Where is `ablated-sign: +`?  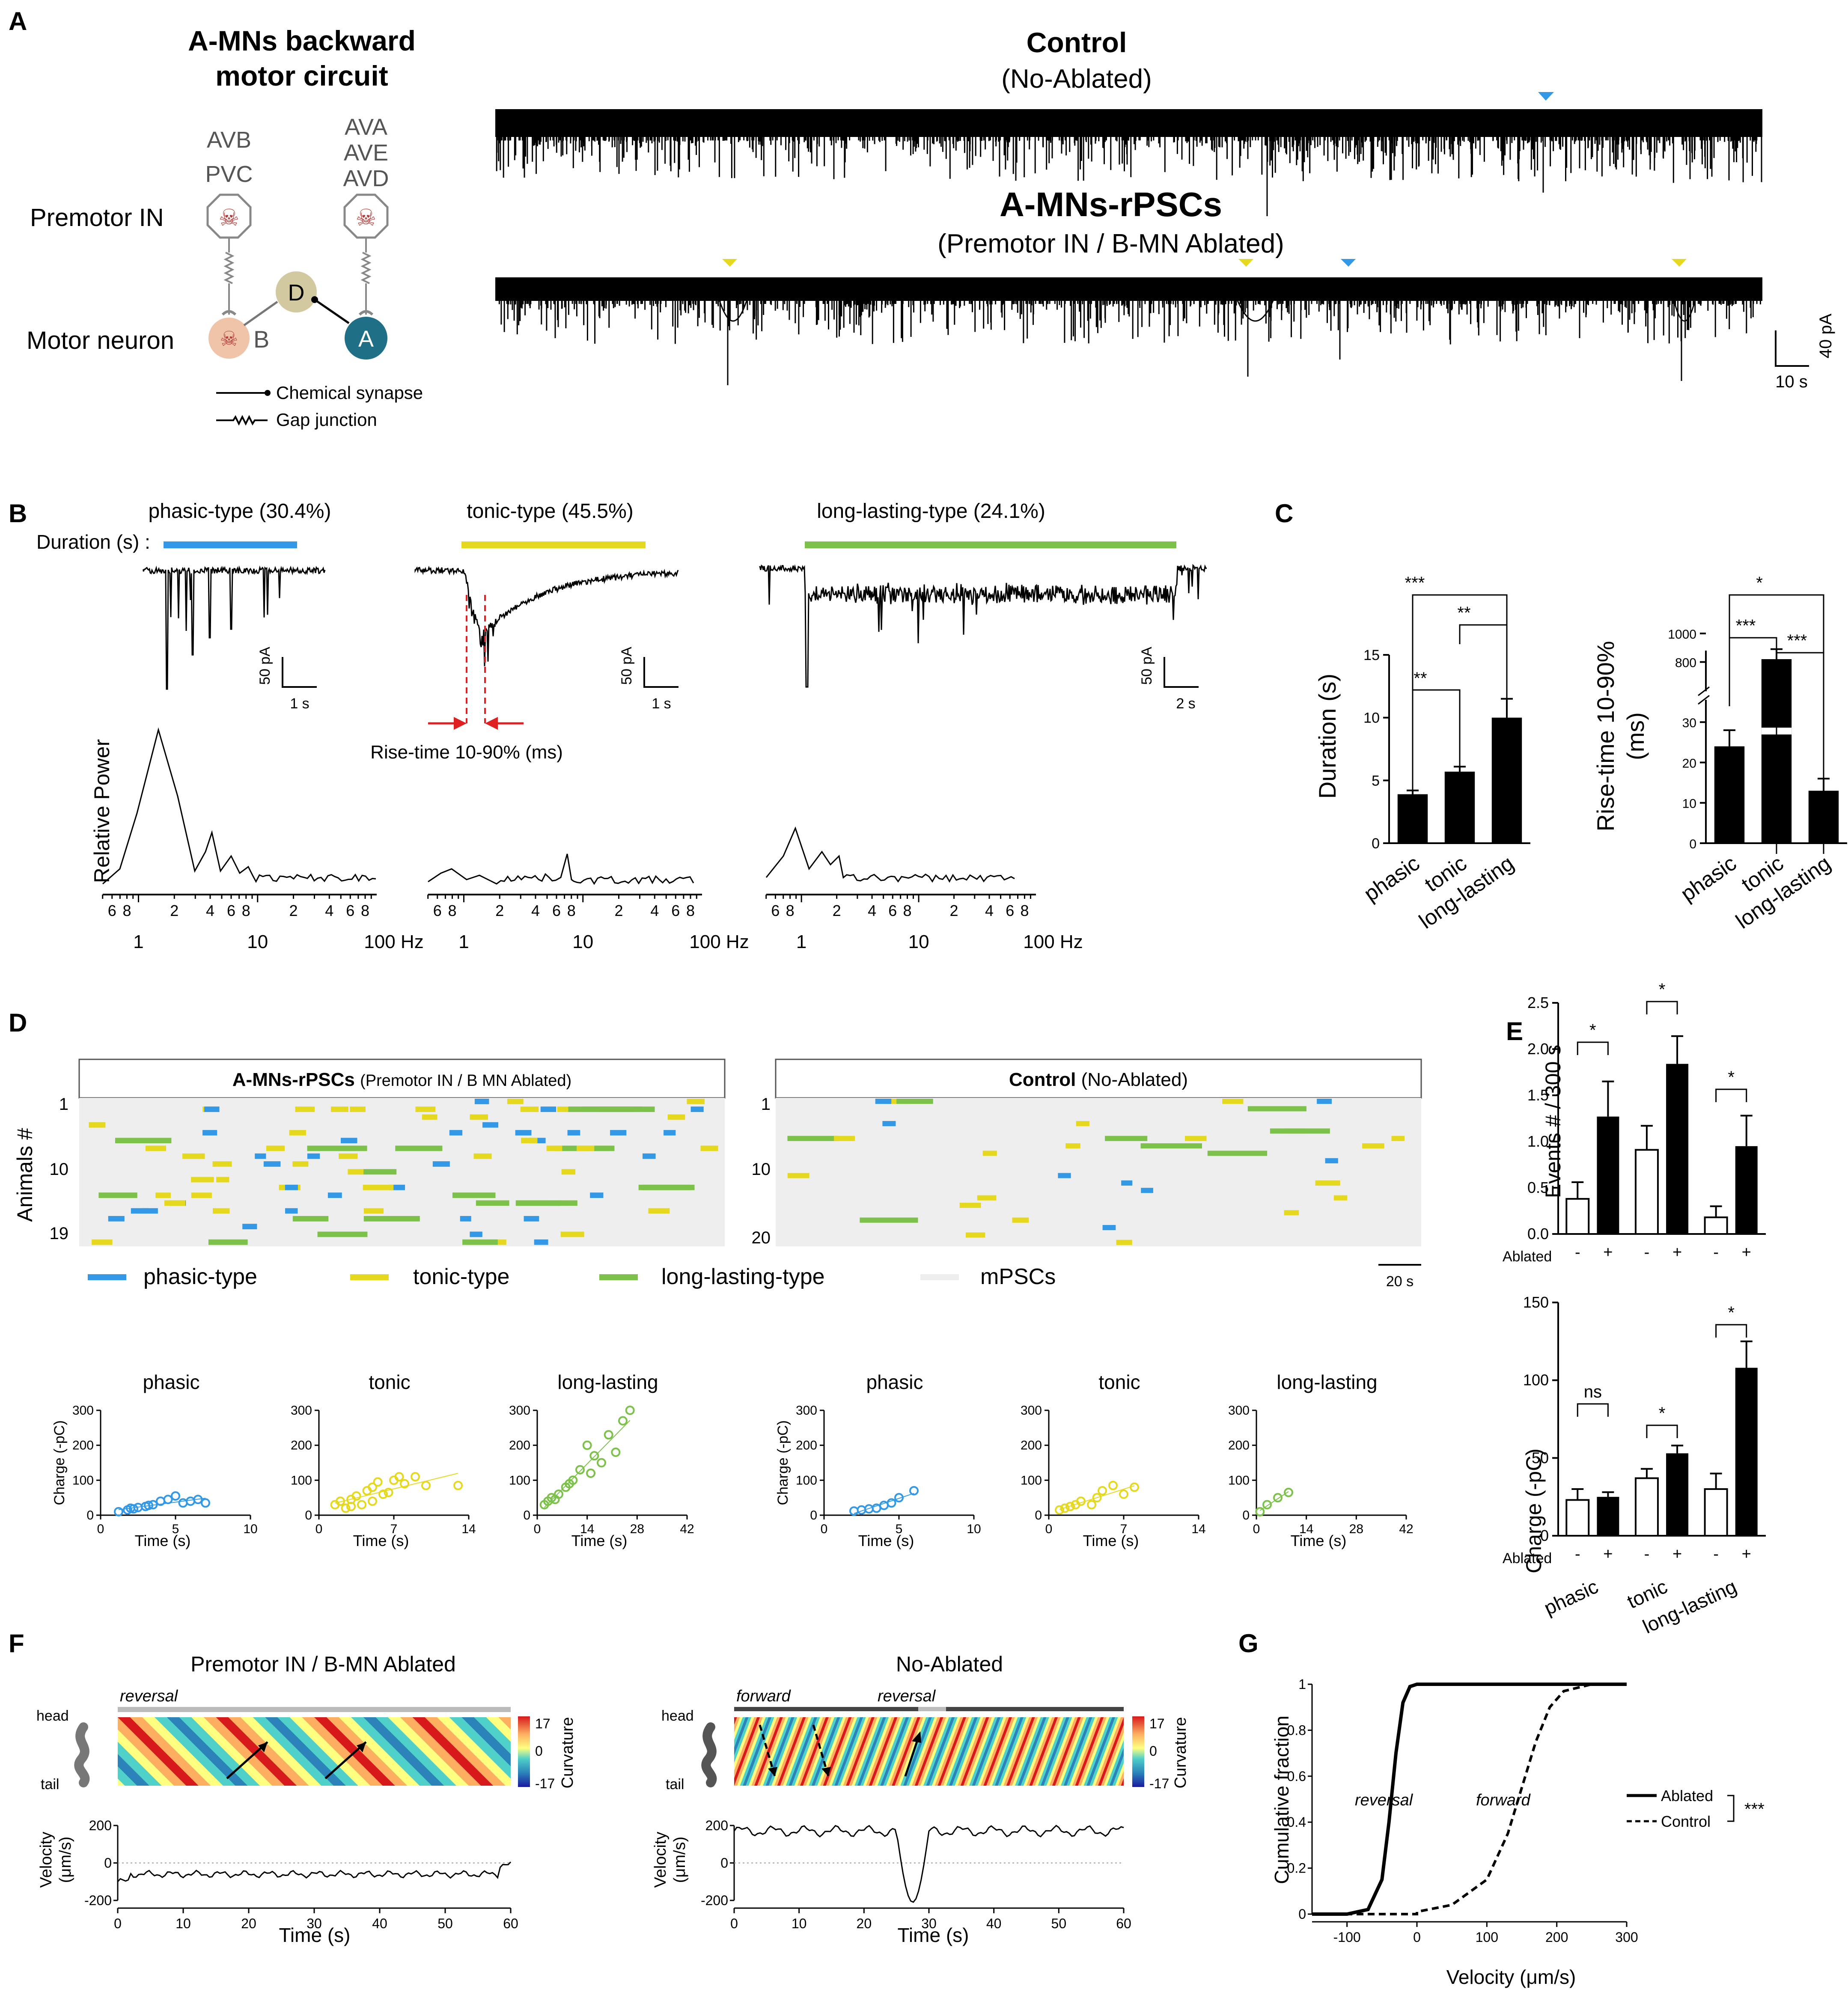
ablated-sign: + is located at coordinates (1608, 1252).